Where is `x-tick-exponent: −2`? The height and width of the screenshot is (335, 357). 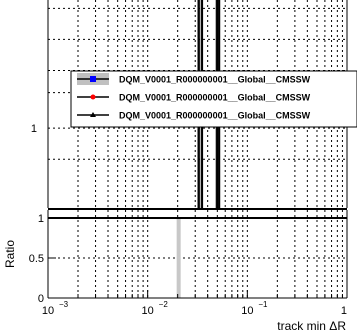 x-tick-exponent: −2 is located at coordinates (164, 304).